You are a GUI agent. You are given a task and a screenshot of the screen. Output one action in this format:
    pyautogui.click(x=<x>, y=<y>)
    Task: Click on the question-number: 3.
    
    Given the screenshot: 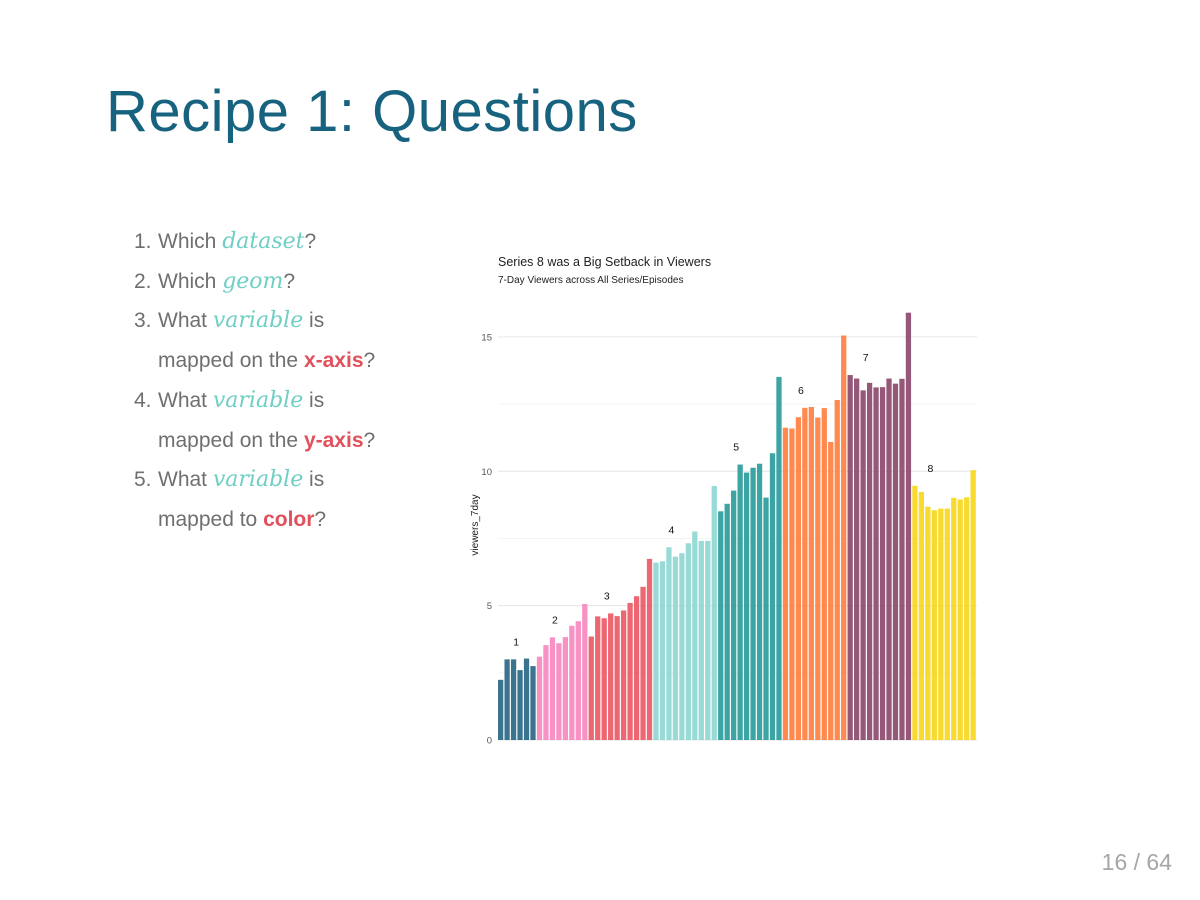 What is the action you would take?
    pyautogui.click(x=143, y=321)
    